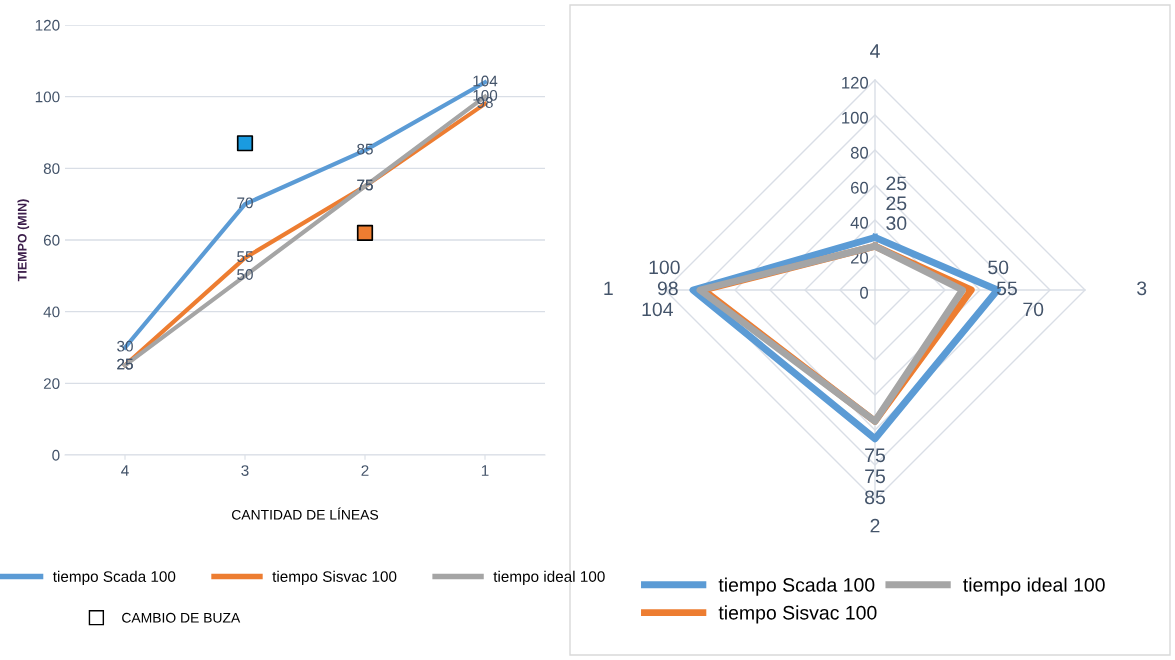 Image resolution: width=1175 pixels, height=660 pixels. Describe the element at coordinates (485, 470) in the screenshot. I see `x-tick-label: 1` at that location.